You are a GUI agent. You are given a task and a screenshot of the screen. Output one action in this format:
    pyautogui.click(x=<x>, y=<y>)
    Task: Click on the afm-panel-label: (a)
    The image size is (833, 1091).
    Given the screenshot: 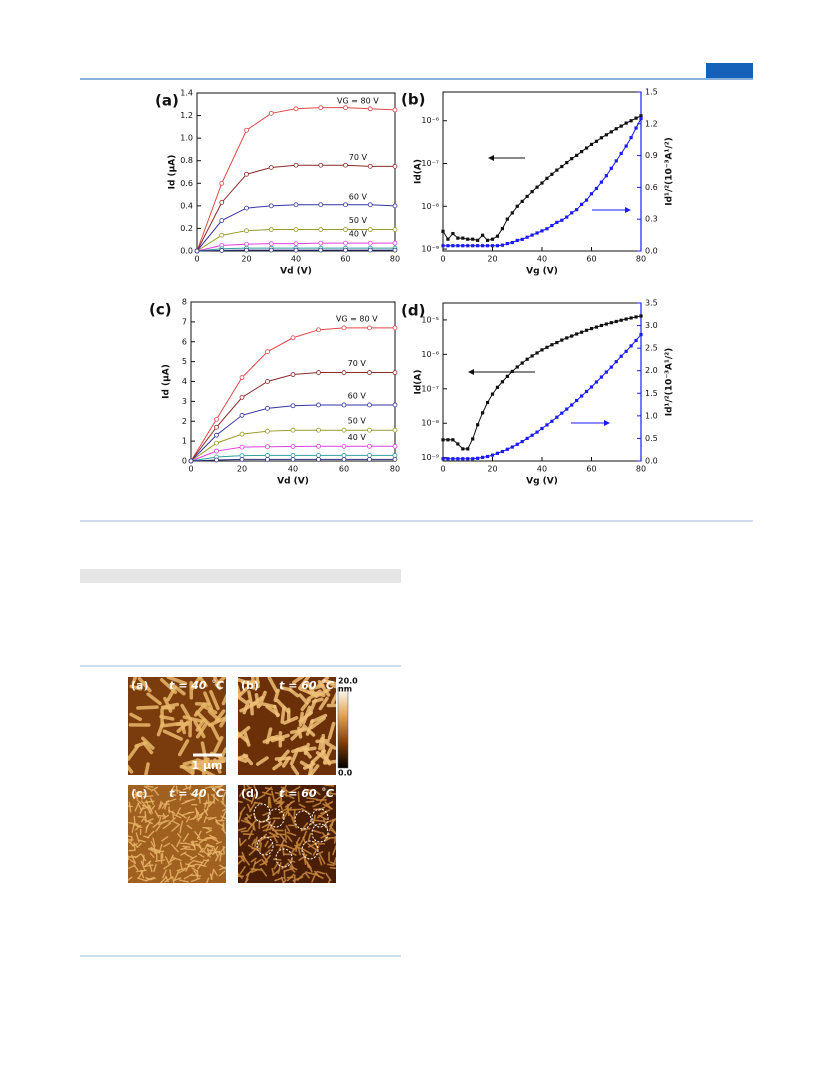 What is the action you would take?
    pyautogui.click(x=139, y=685)
    